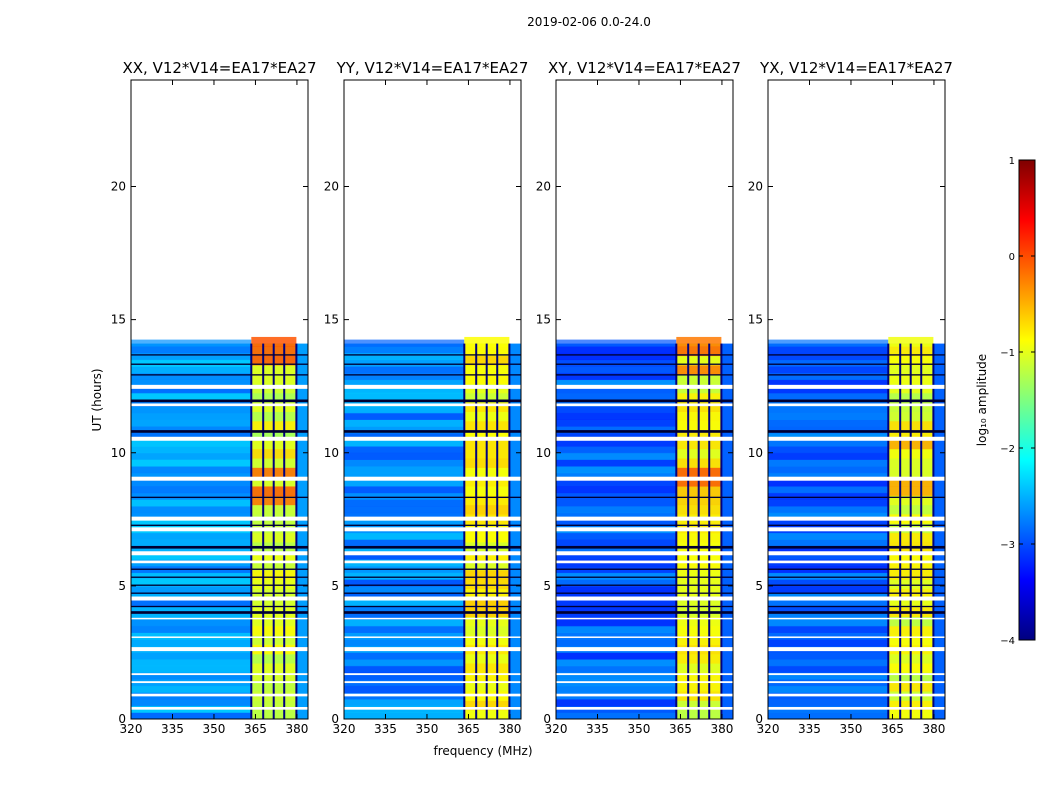 Image resolution: width=1050 pixels, height=800 pixels. I want to click on colorbar-gradient, so click(1027, 400).